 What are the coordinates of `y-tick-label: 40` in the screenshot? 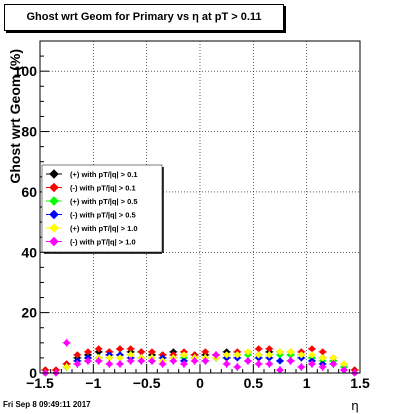 It's located at (29, 252).